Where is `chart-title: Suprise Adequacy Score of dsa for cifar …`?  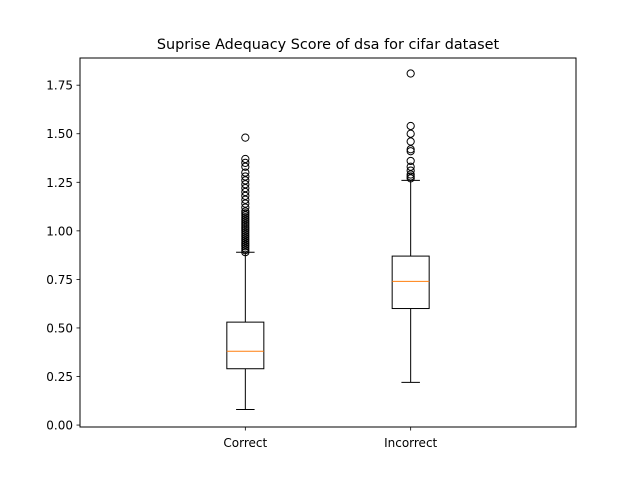
chart-title: Suprise Adequacy Score of dsa for cifar … is located at coordinates (328, 45).